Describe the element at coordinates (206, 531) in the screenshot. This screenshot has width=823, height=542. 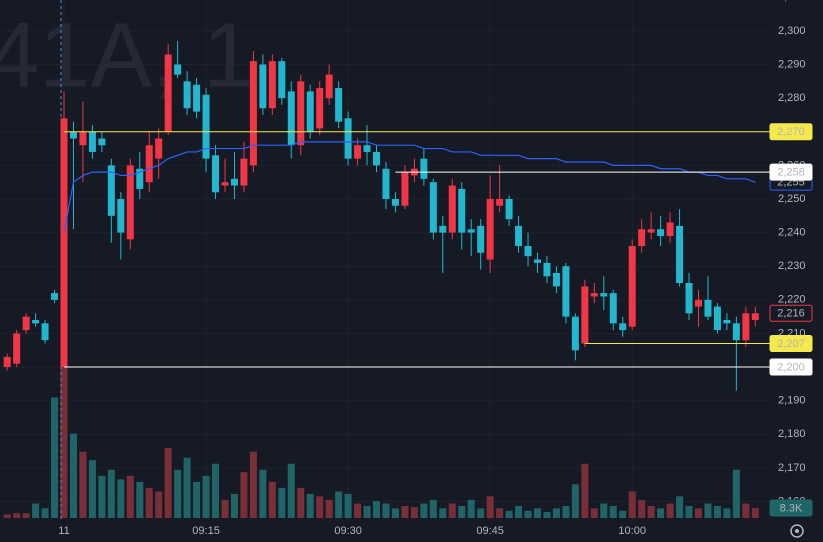
I see `x-tick-label: 09:15` at that location.